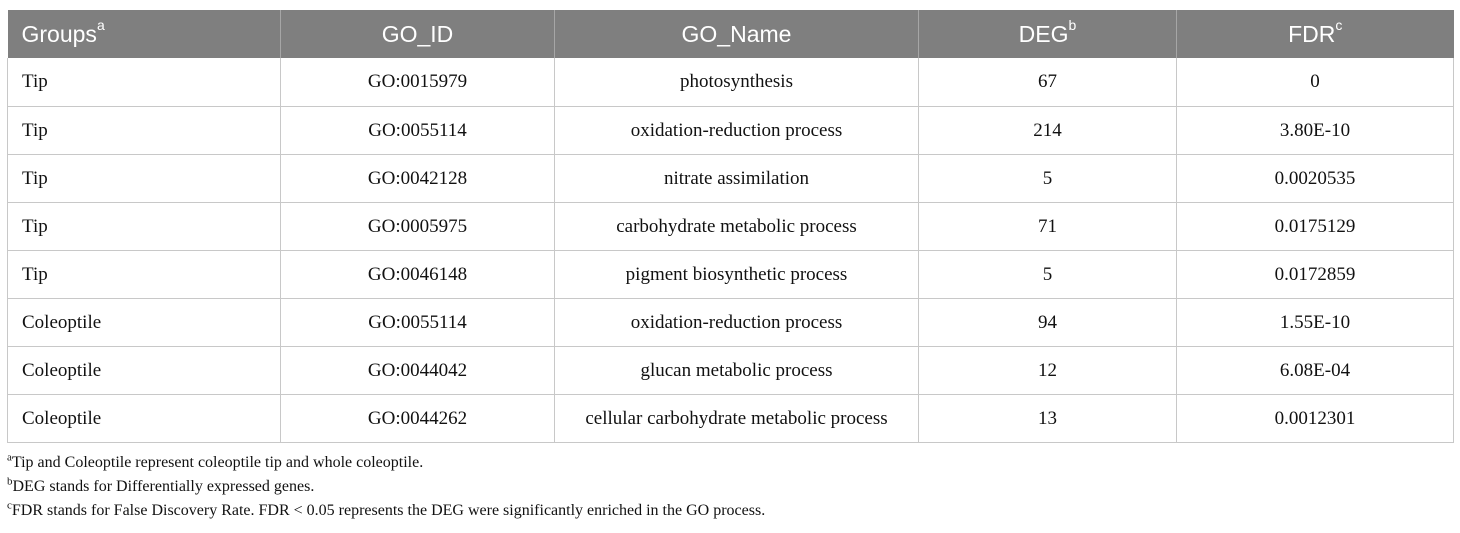  Describe the element at coordinates (1047, 82) in the screenshot. I see `cell-deg: 67` at that location.